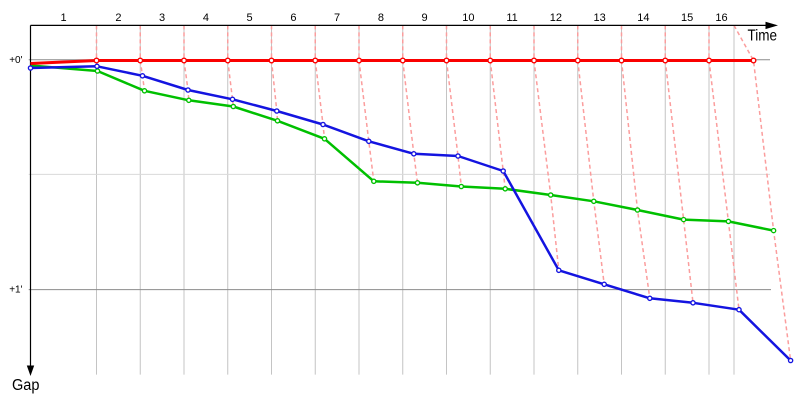 This screenshot has width=800, height=400. Describe the element at coordinates (556, 18) in the screenshot. I see `svg-text: 12` at that location.